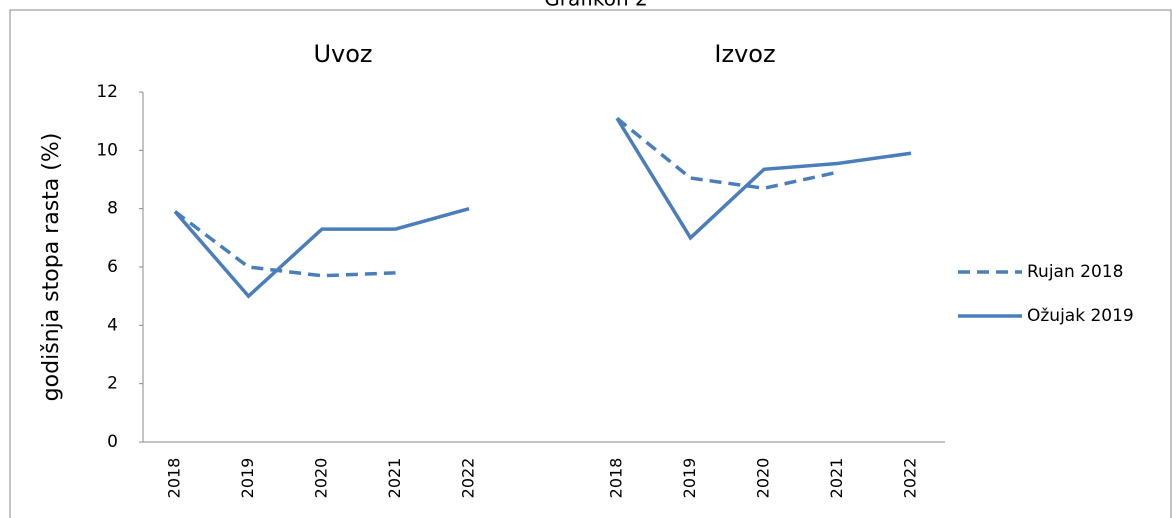 The width and height of the screenshot is (1172, 518). What do you see at coordinates (112, 325) in the screenshot?
I see `y-tick-label: 4` at bounding box center [112, 325].